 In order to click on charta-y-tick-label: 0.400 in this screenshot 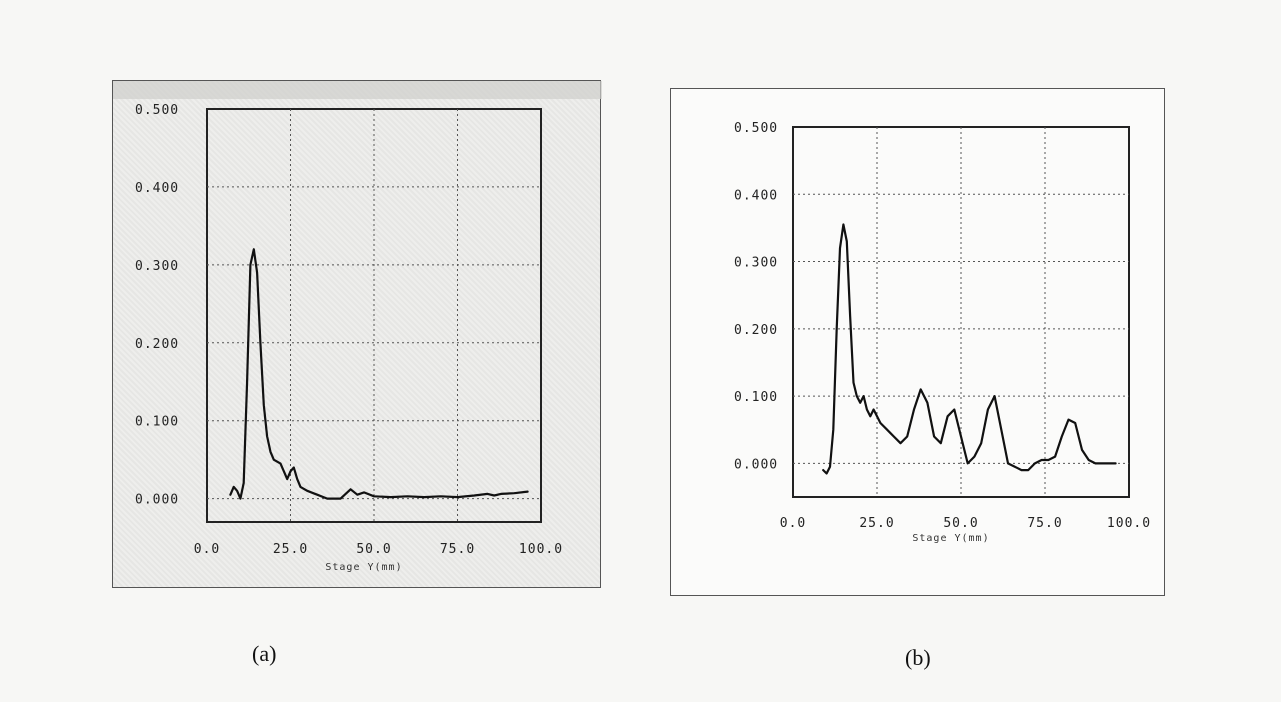, I will do `click(157, 188)`.